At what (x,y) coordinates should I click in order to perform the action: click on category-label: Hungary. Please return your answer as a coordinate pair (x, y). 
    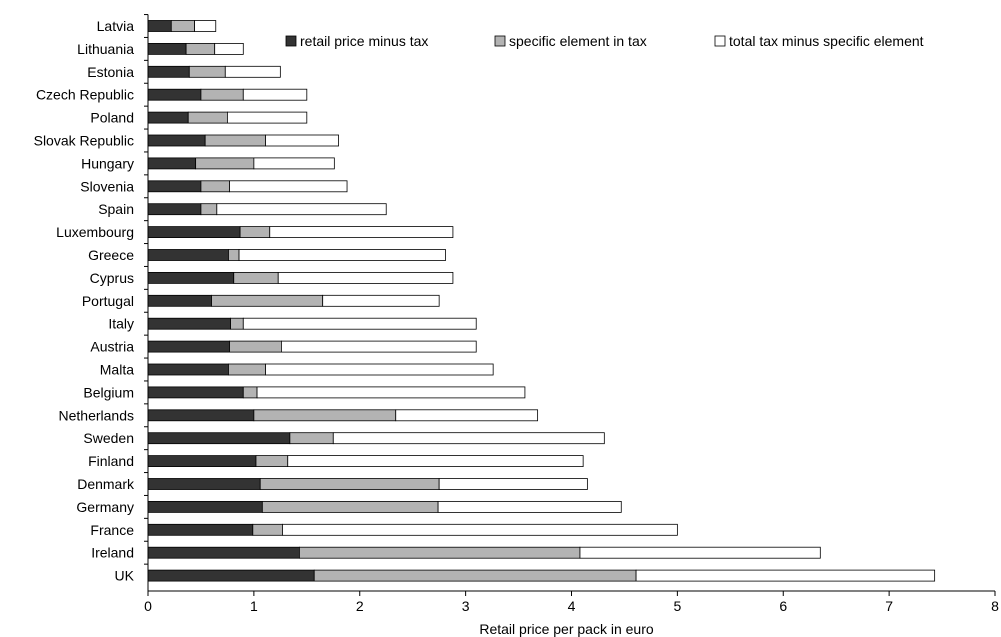
    Looking at the image, I should click on (107, 163).